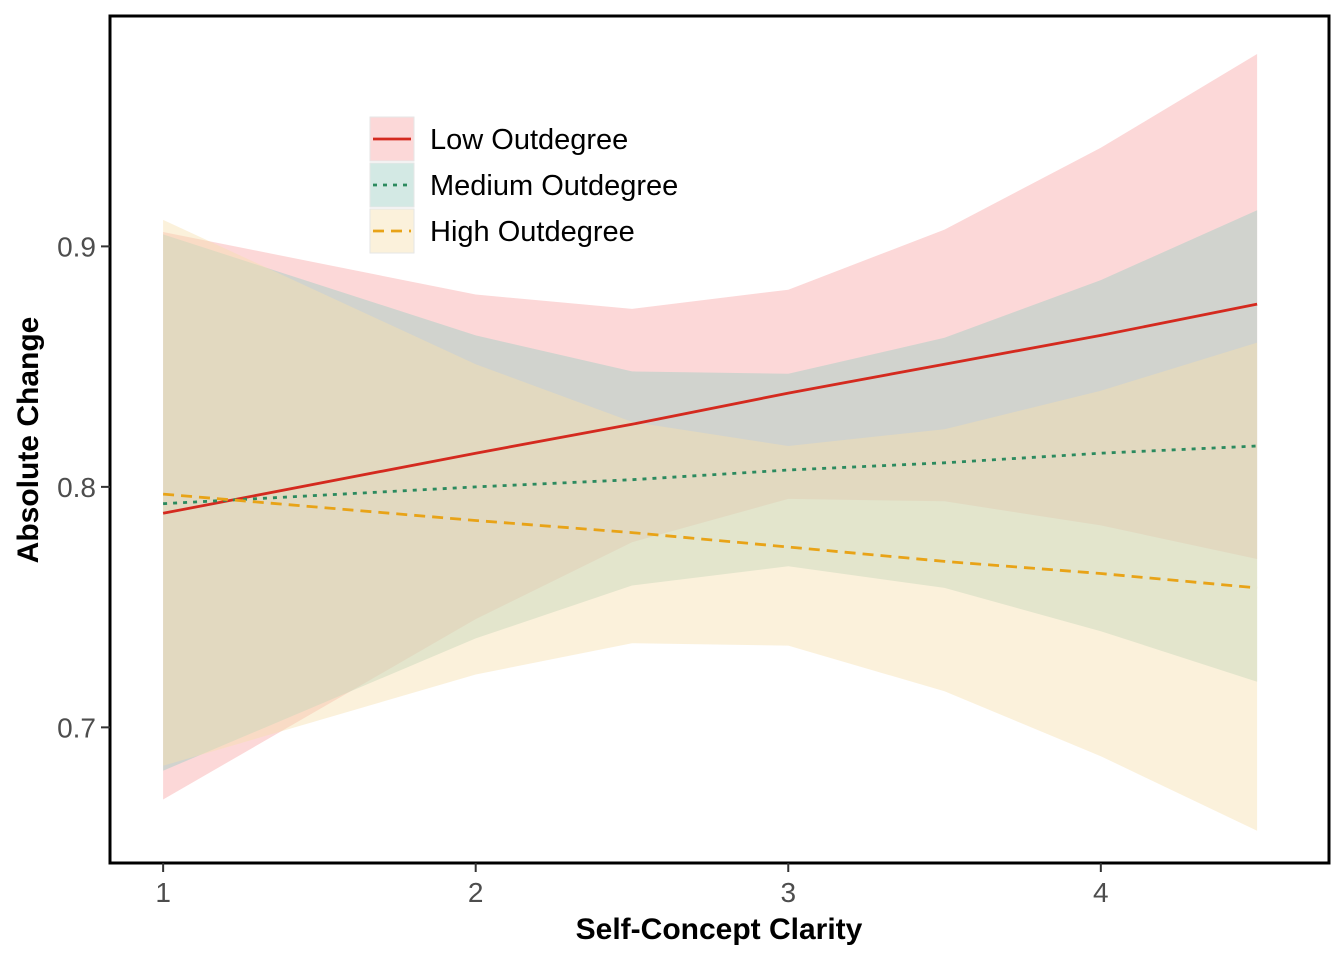 Image resolution: width=1344 pixels, height=960 pixels. What do you see at coordinates (529, 140) in the screenshot?
I see `legend-label-0: Low Outdegree` at bounding box center [529, 140].